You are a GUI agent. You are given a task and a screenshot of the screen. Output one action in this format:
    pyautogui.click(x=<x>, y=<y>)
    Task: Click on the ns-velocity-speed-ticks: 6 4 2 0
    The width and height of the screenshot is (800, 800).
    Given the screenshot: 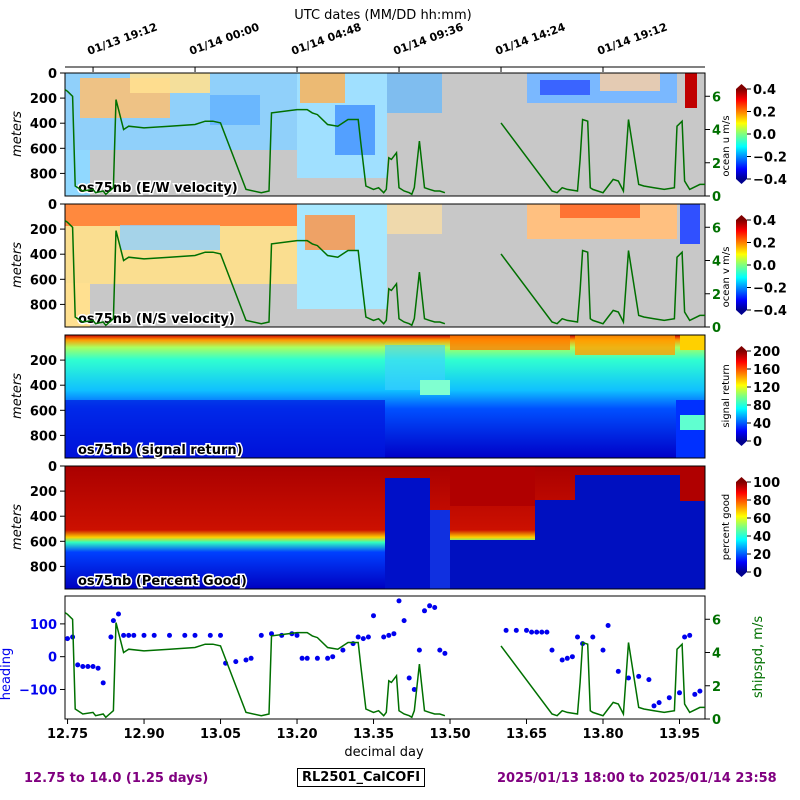 What is the action you would take?
    pyautogui.click(x=713, y=278)
    